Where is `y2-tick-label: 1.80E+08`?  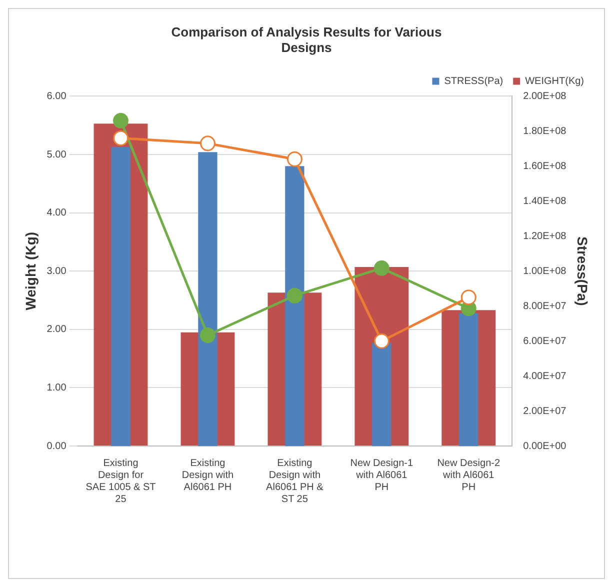
y2-tick-label: 1.80E+08 is located at coordinates (545, 131).